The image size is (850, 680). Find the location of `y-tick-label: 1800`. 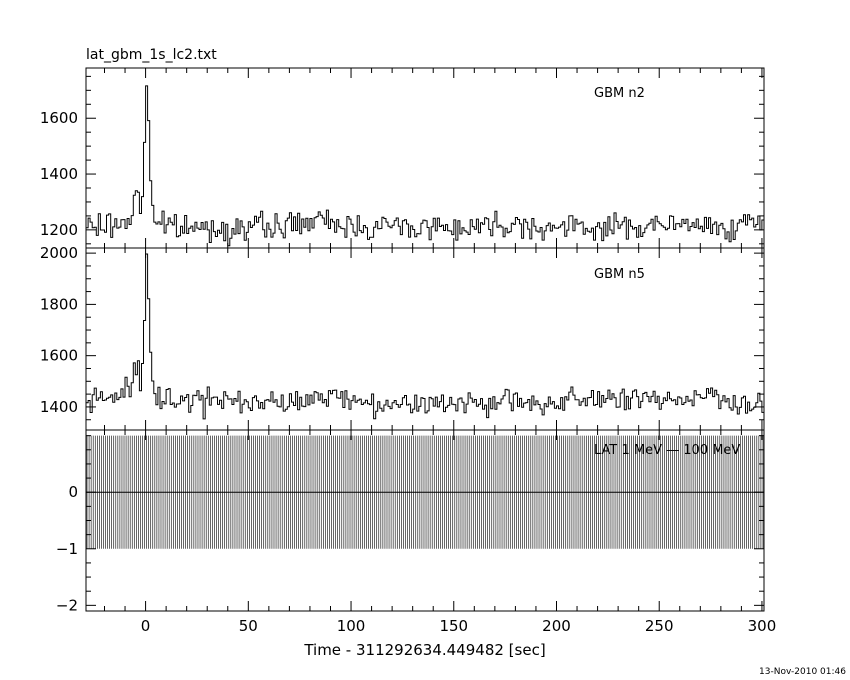

y-tick-label: 1800 is located at coordinates (59, 304).